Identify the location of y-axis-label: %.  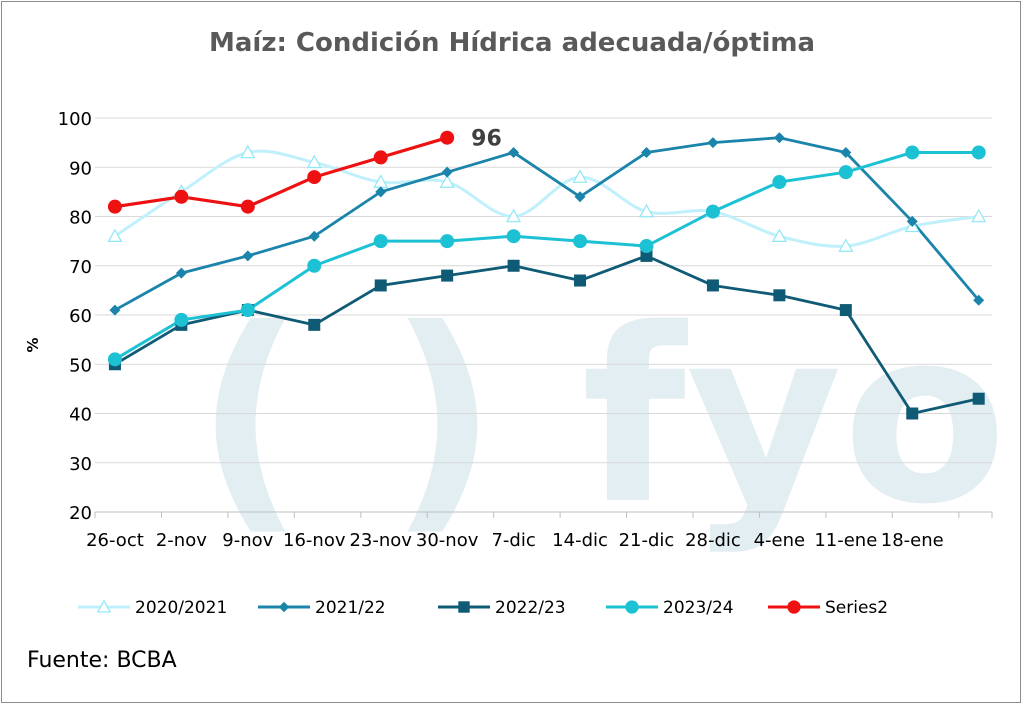
(33, 344).